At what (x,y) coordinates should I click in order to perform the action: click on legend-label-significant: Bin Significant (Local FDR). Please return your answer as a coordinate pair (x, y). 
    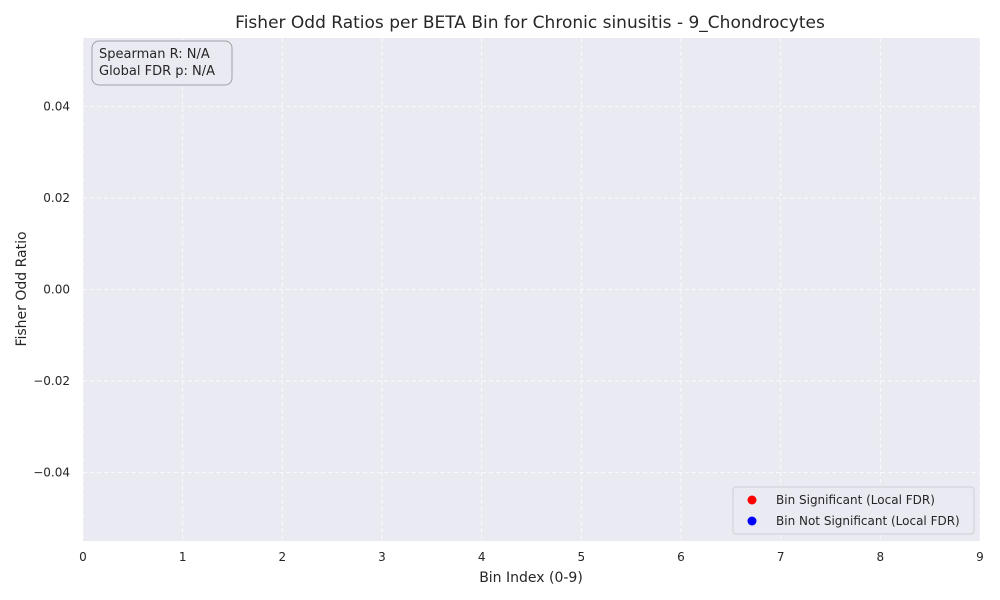
    Looking at the image, I should click on (855, 500).